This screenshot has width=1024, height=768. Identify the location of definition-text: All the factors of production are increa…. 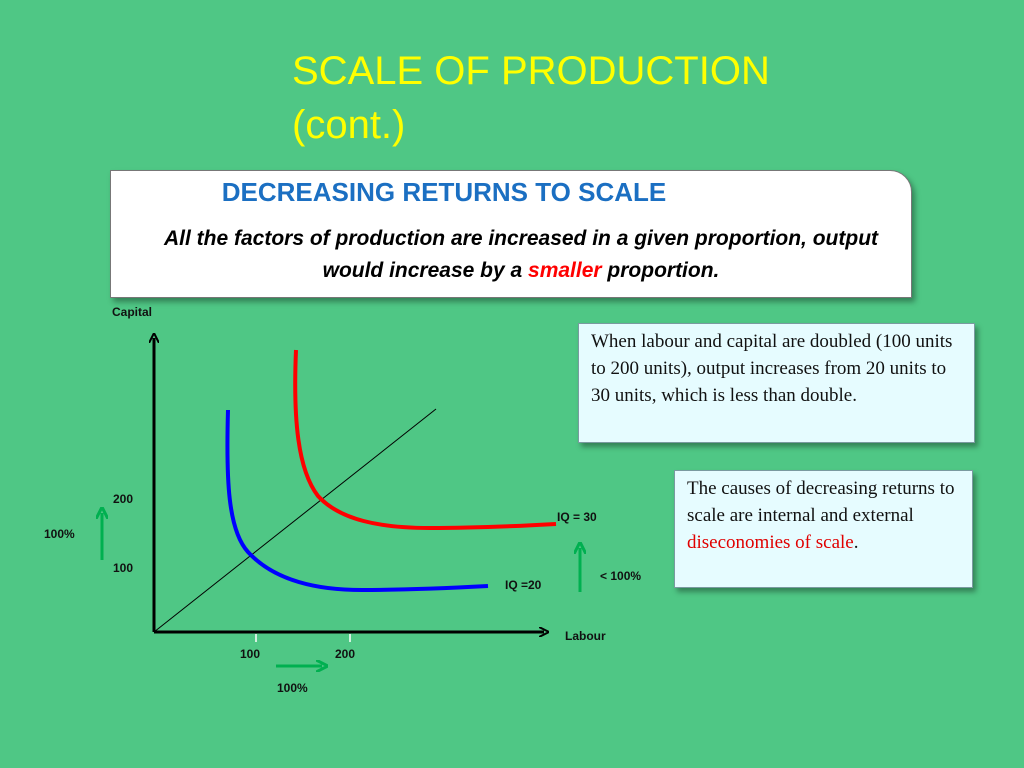
(521, 255).